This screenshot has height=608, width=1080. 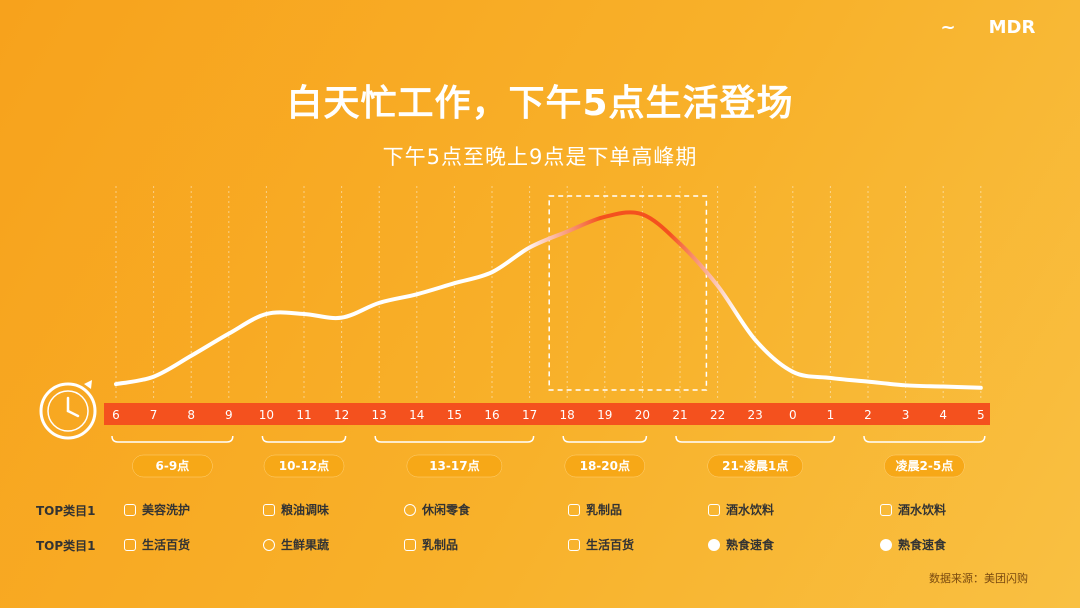 I want to click on period-label: 10-12点, so click(x=304, y=465).